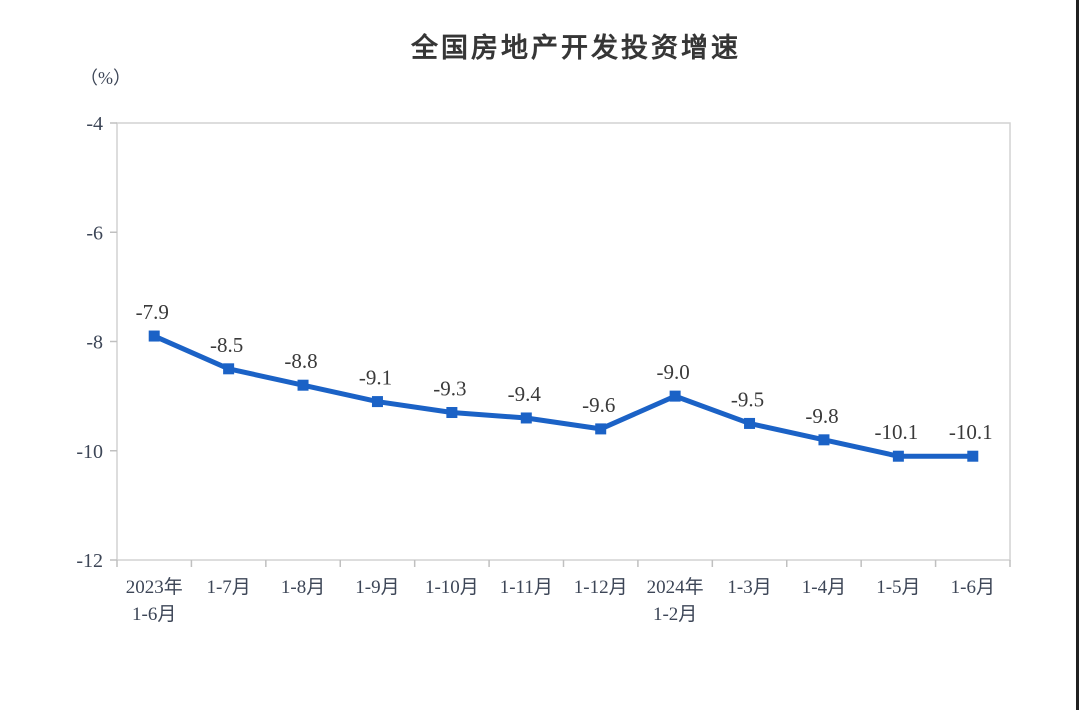 The width and height of the screenshot is (1080, 710). I want to click on data-point-label: -9.5, so click(747, 399).